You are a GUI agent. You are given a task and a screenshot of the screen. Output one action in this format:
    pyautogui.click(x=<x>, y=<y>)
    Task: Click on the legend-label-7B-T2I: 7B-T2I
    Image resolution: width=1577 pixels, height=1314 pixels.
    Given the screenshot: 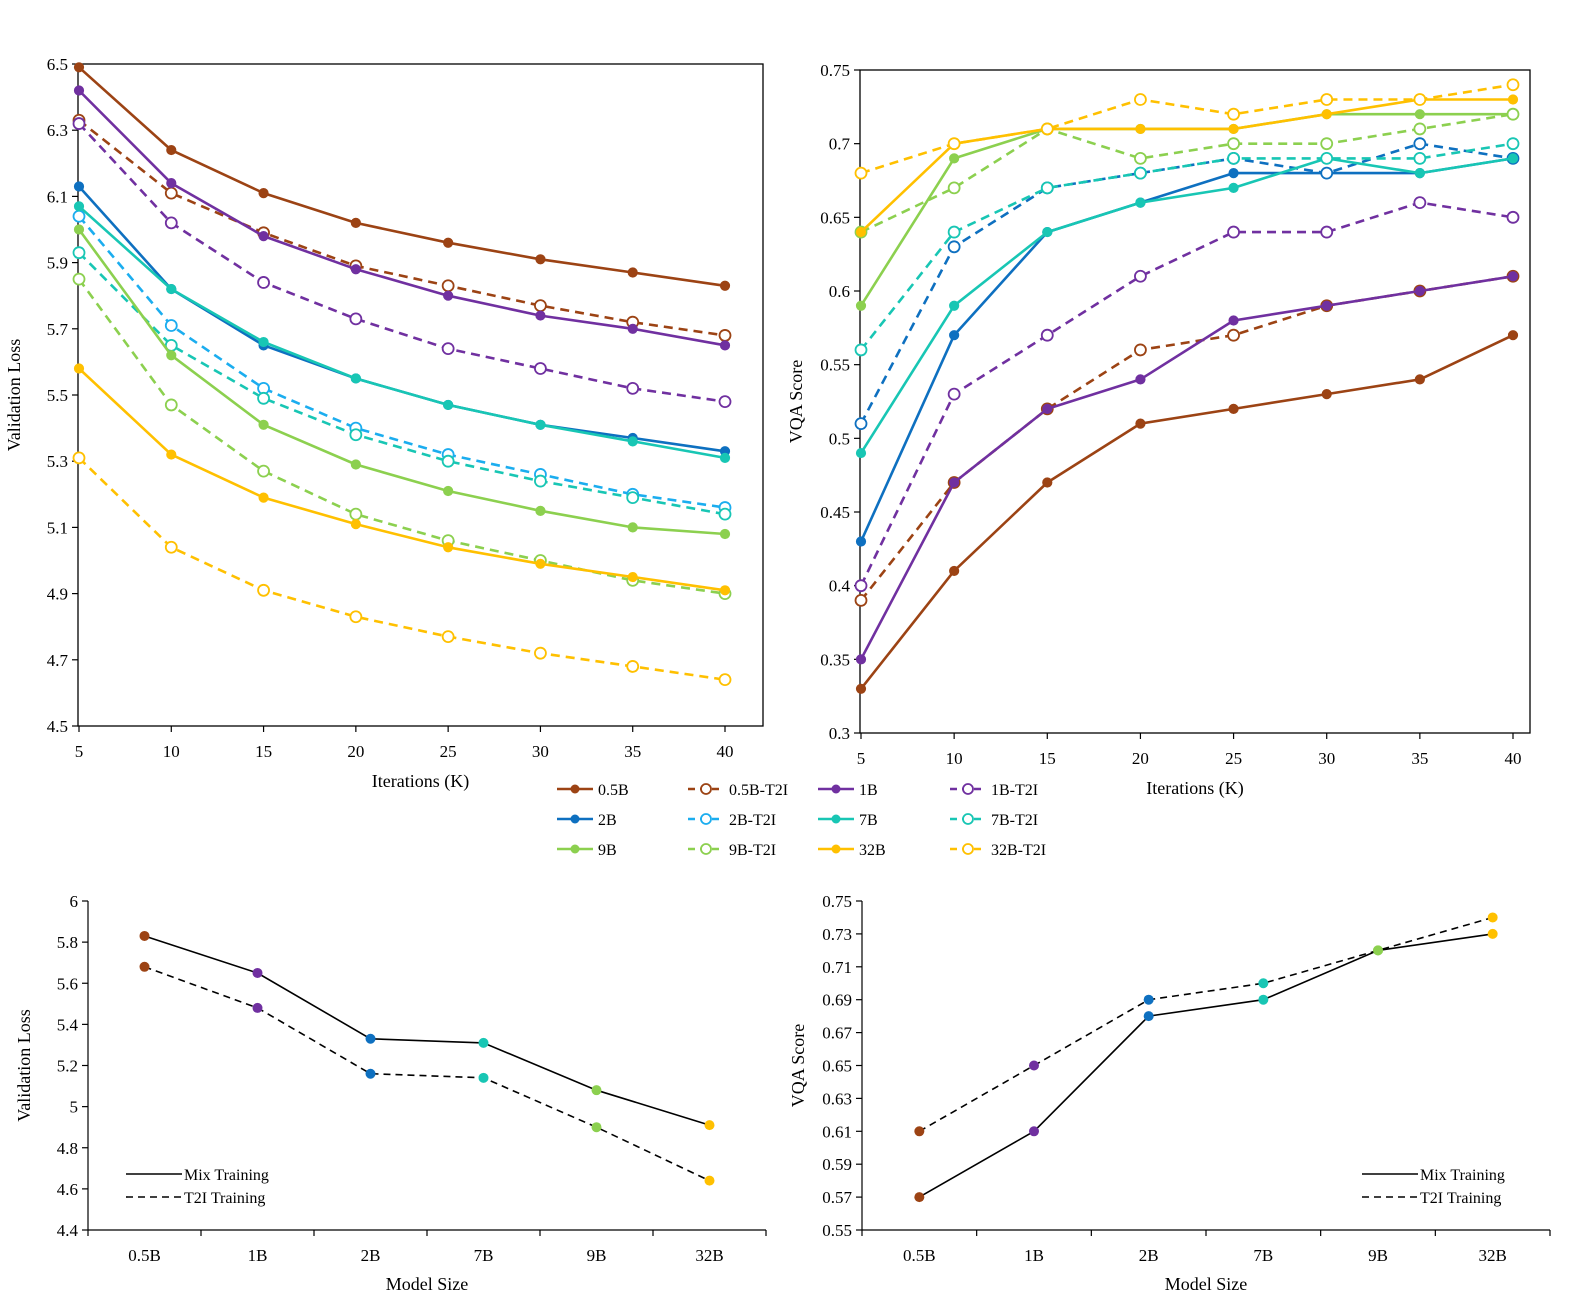 What is the action you would take?
    pyautogui.click(x=1014, y=820)
    